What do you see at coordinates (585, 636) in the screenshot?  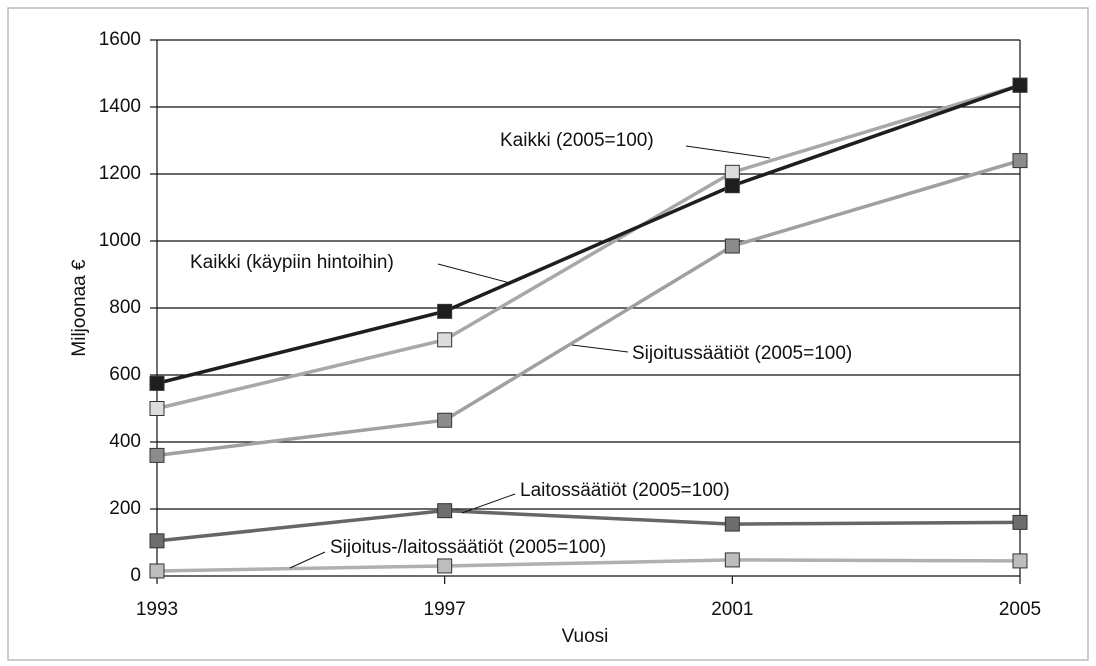 I see `x-axis-label: Vuosi` at bounding box center [585, 636].